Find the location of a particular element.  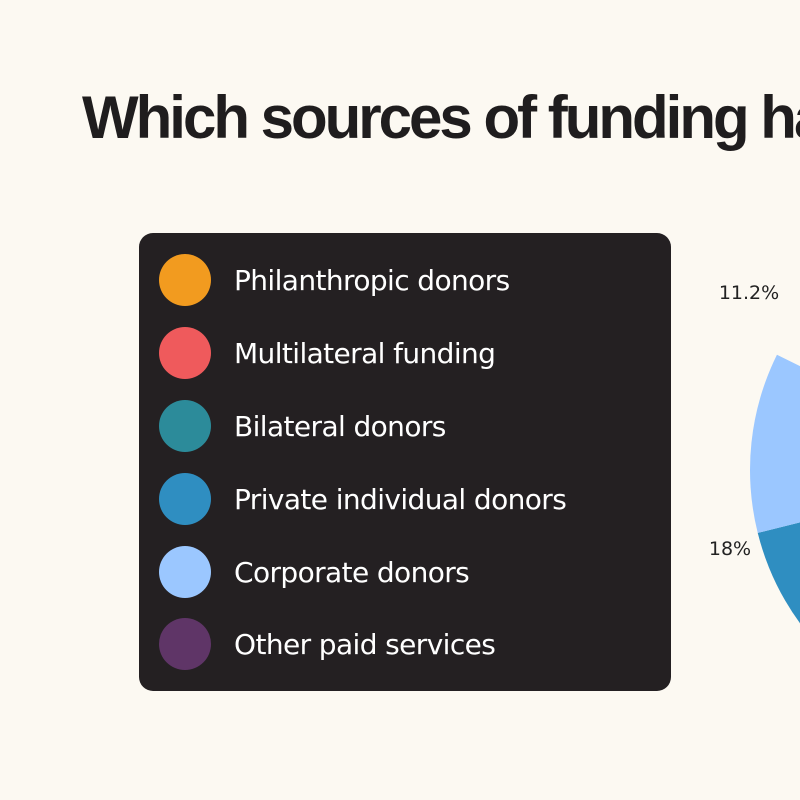

slice-label-private-individual-donors: 18% is located at coordinates (730, 549).